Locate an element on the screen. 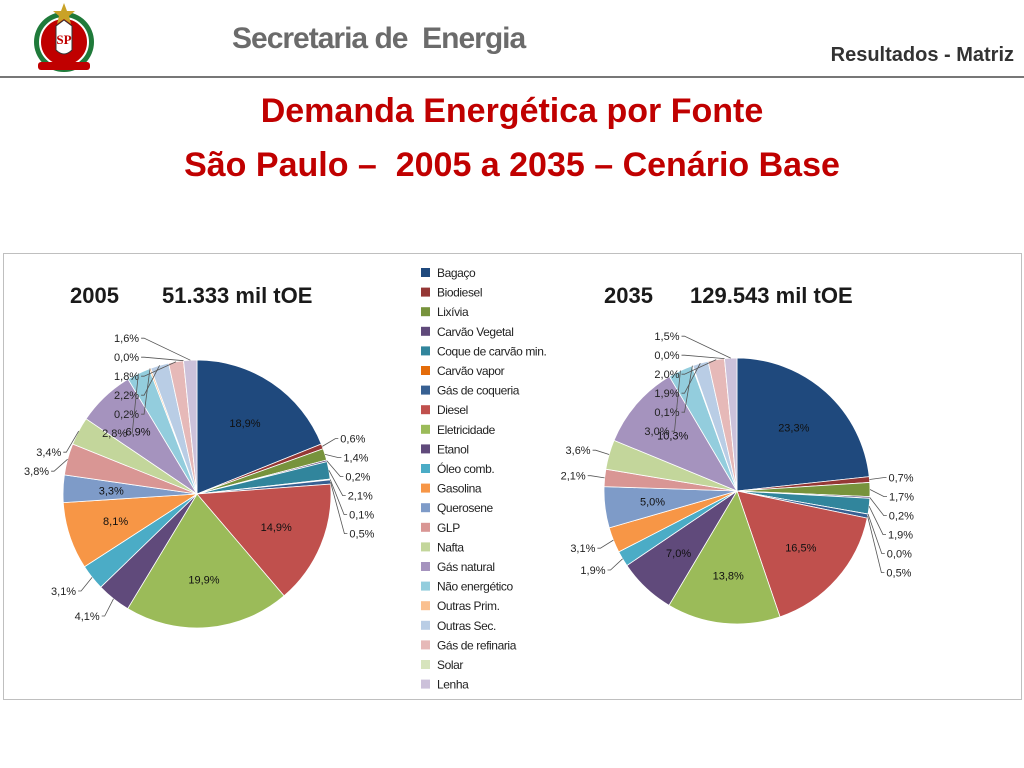 Image resolution: width=1024 pixels, height=768 pixels. section-title: Resultados - Matriz is located at coordinates (922, 55).